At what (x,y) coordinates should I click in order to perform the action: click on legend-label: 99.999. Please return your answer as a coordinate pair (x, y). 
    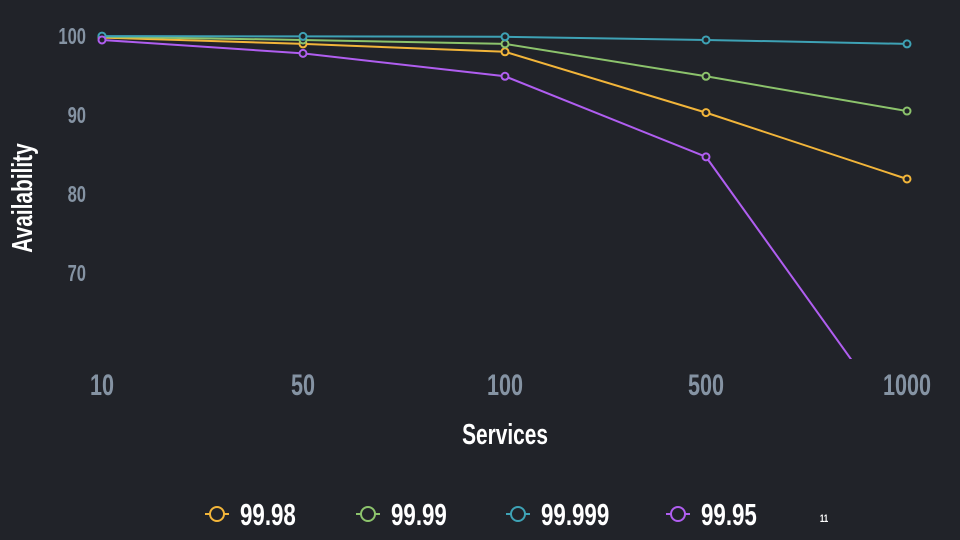
    Looking at the image, I should click on (575, 514).